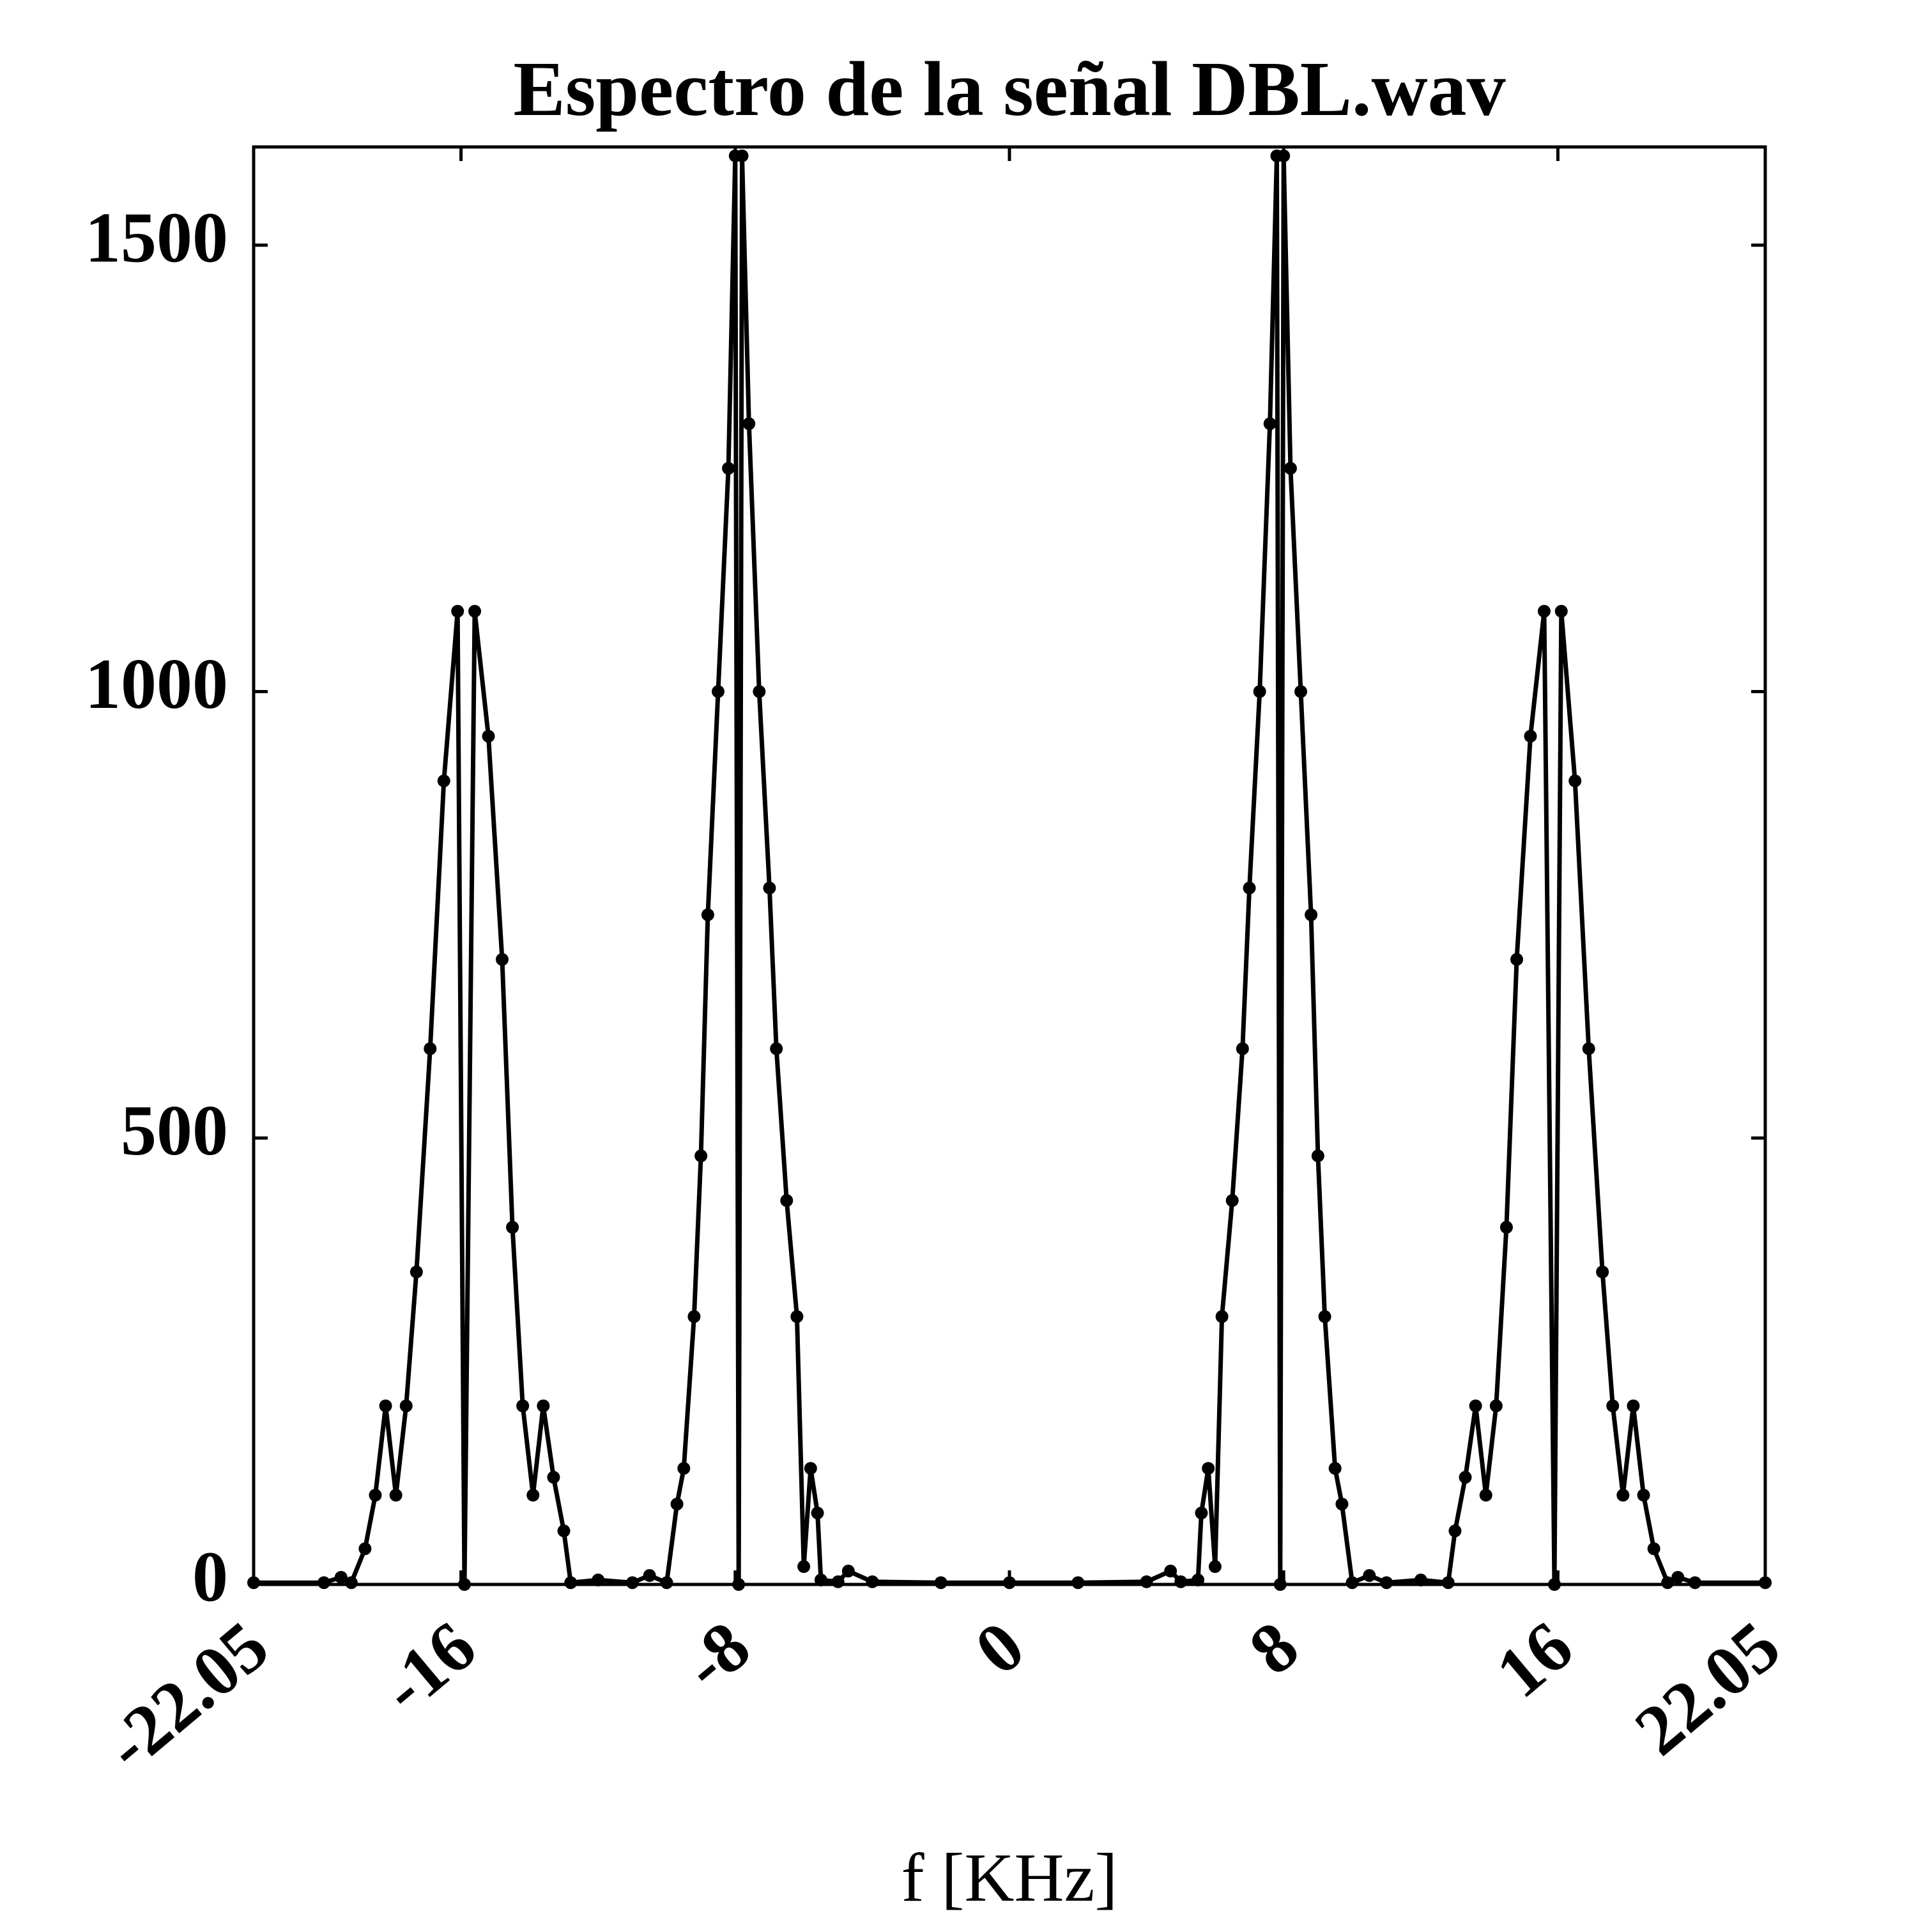 This screenshot has height=1932, width=1932. Describe the element at coordinates (156, 237) in the screenshot. I see `y-tick-label: 1500` at that location.